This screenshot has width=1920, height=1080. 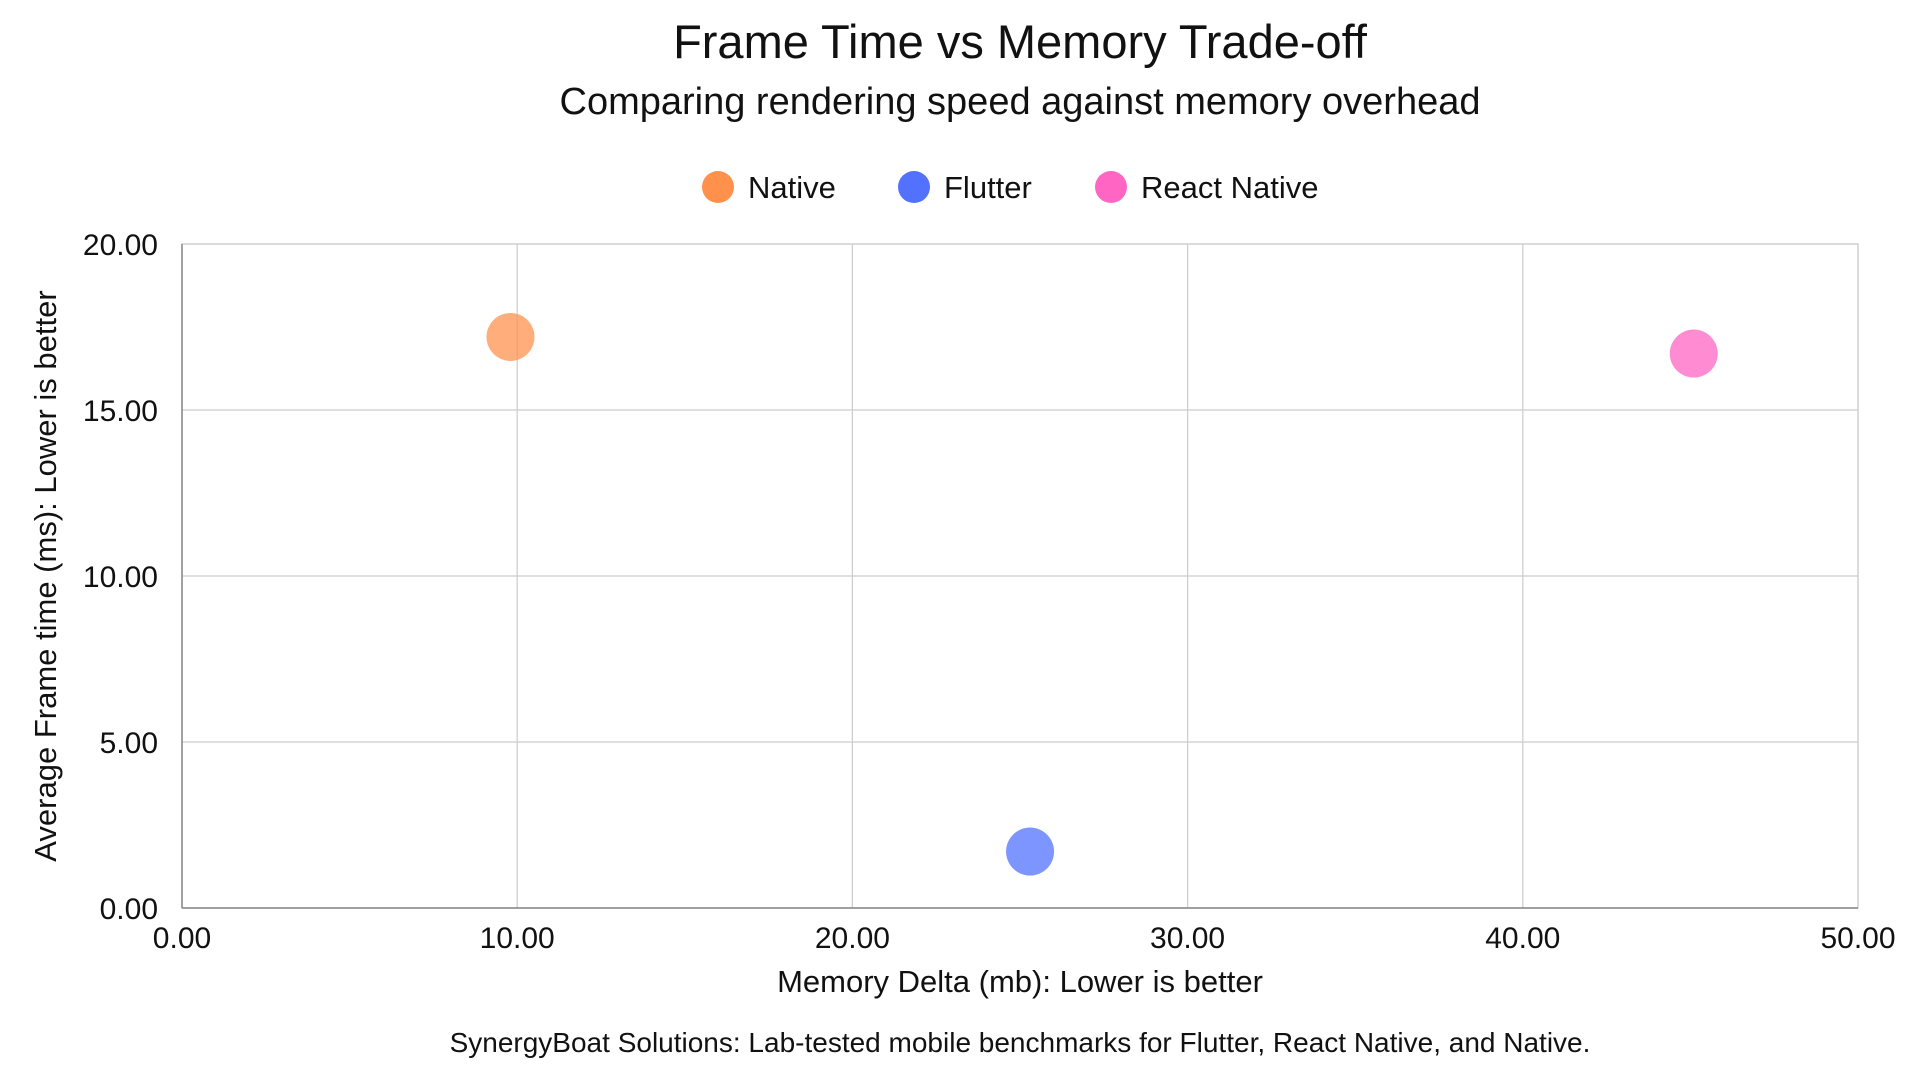 What do you see at coordinates (792, 187) in the screenshot?
I see `legend-label: Native` at bounding box center [792, 187].